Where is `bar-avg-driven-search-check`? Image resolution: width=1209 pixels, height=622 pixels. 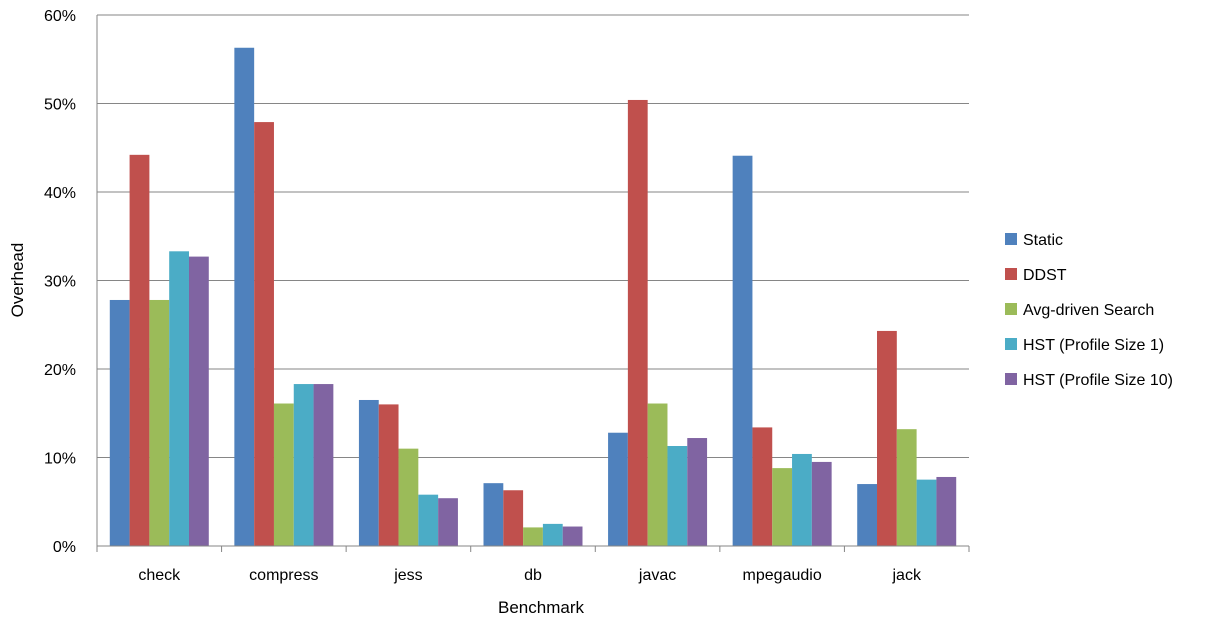
bar-avg-driven-search-check is located at coordinates (159, 422).